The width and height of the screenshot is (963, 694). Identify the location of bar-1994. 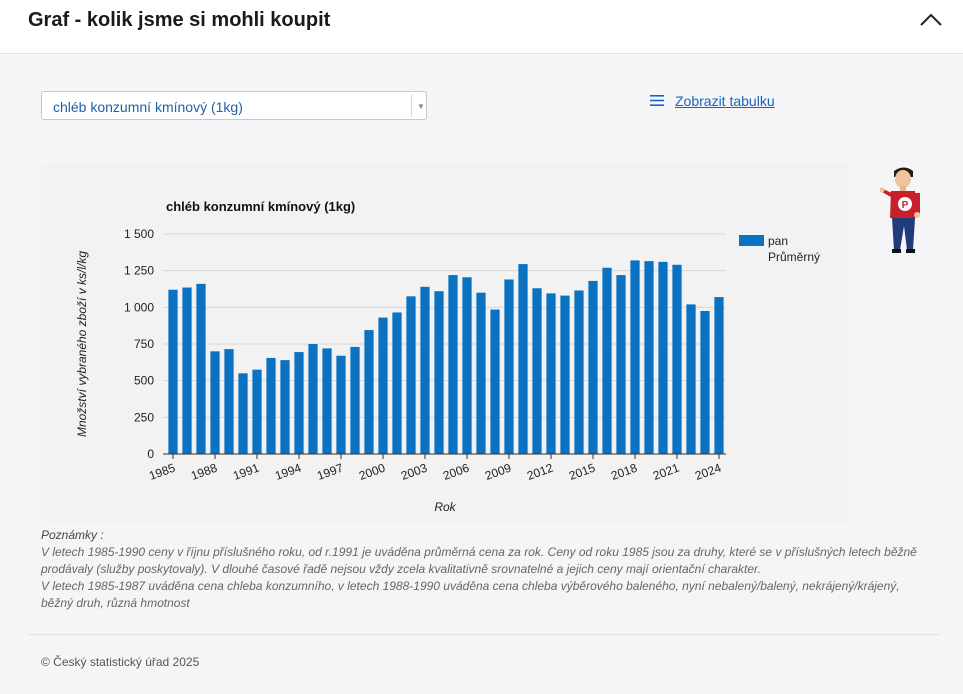
(299, 403).